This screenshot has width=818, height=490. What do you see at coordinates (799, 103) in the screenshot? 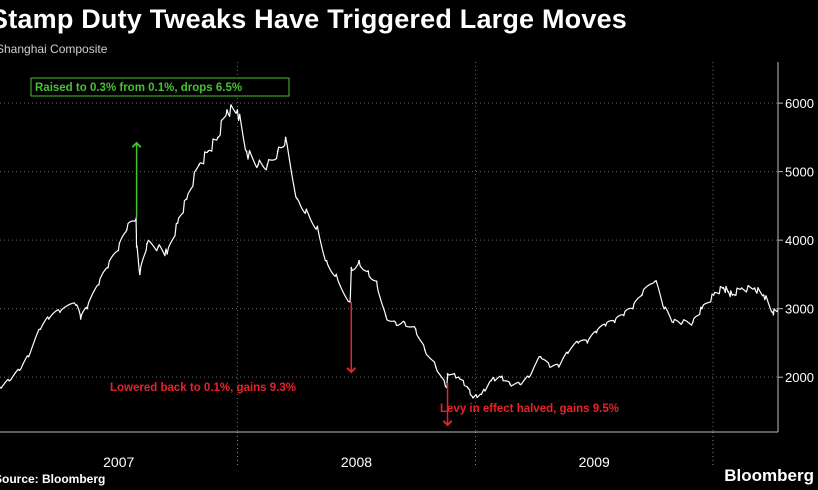
I see `y-tick-label: 6000` at bounding box center [799, 103].